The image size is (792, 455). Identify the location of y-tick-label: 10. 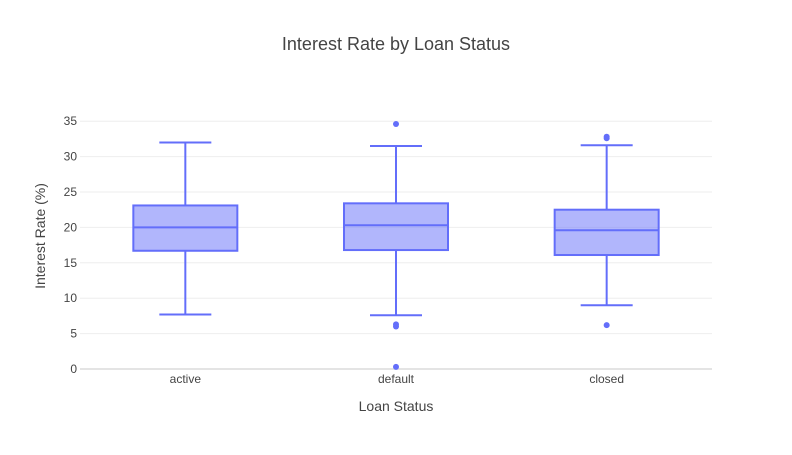
(71, 298).